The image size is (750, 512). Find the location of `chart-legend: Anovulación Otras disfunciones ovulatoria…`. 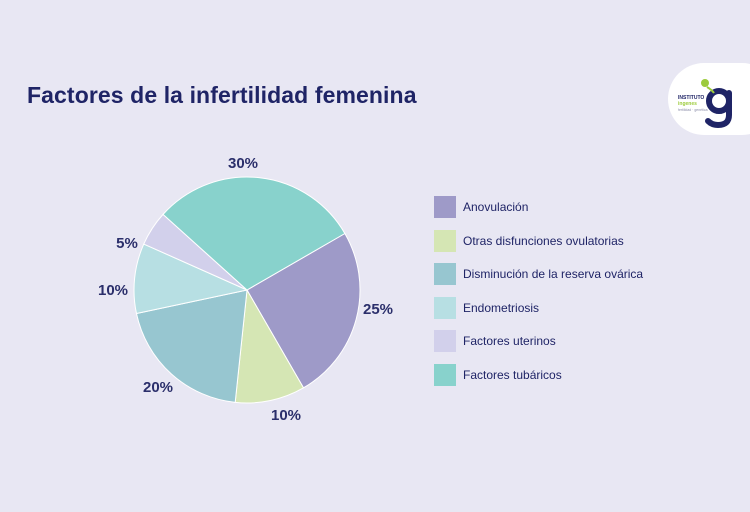

chart-legend: Anovulación Otras disfunciones ovulatoria… is located at coordinates (538, 297).